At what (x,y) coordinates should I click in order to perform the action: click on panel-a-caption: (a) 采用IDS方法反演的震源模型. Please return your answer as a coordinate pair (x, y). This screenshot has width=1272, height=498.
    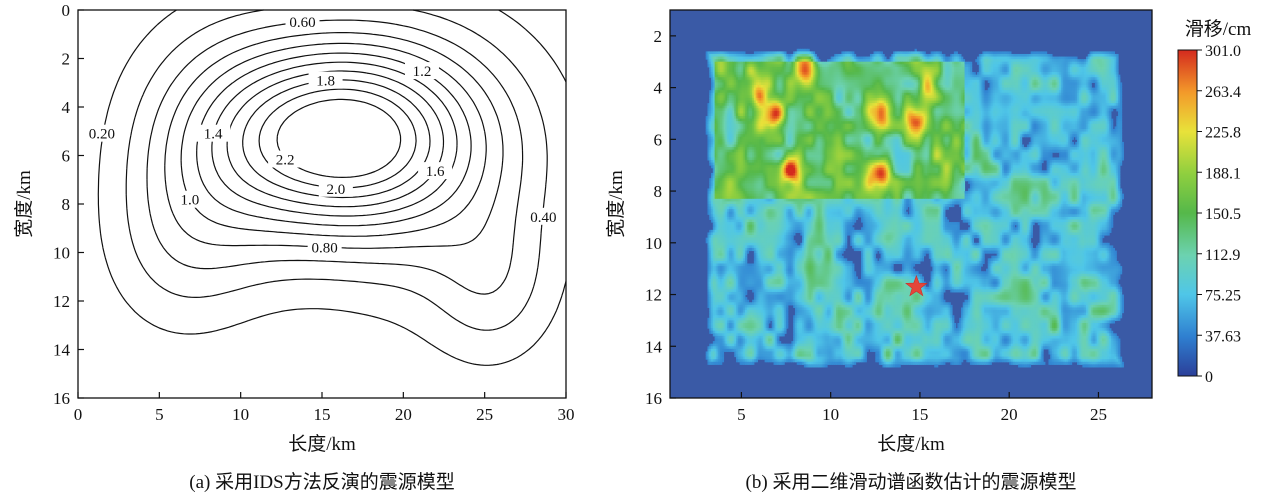
    Looking at the image, I should click on (321, 482).